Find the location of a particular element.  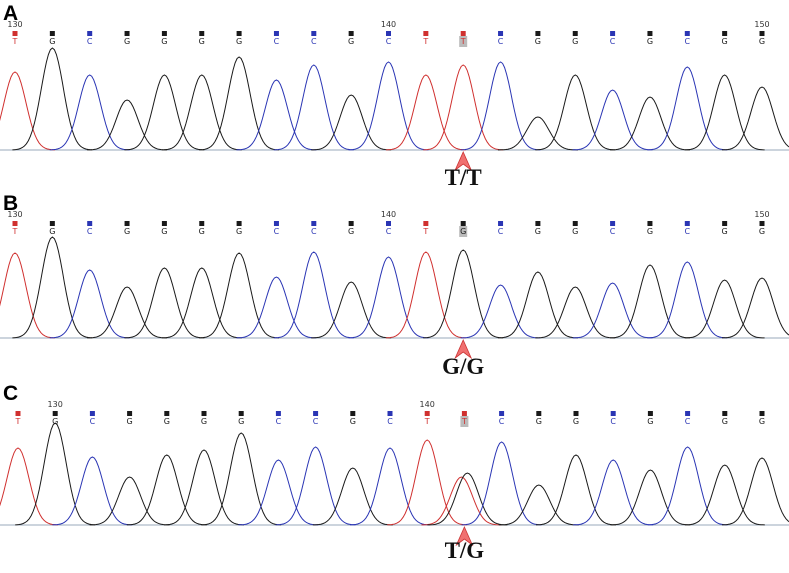

genotype-label: G/G is located at coordinates (463, 366).